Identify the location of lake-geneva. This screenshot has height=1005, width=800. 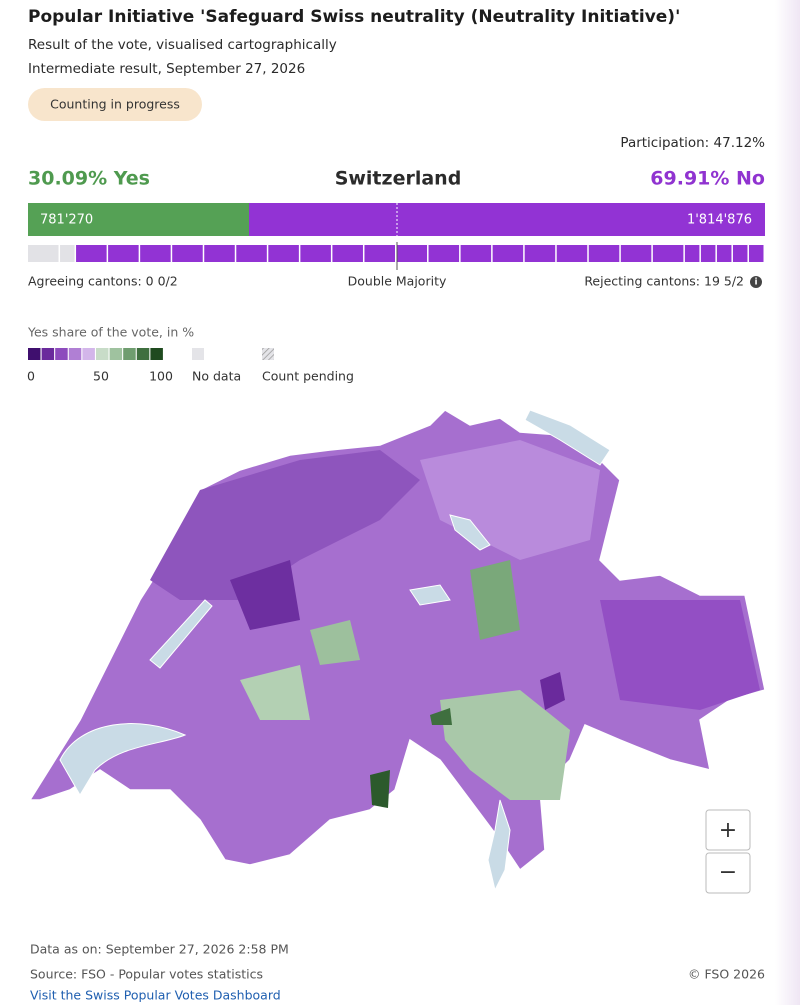
(123, 759).